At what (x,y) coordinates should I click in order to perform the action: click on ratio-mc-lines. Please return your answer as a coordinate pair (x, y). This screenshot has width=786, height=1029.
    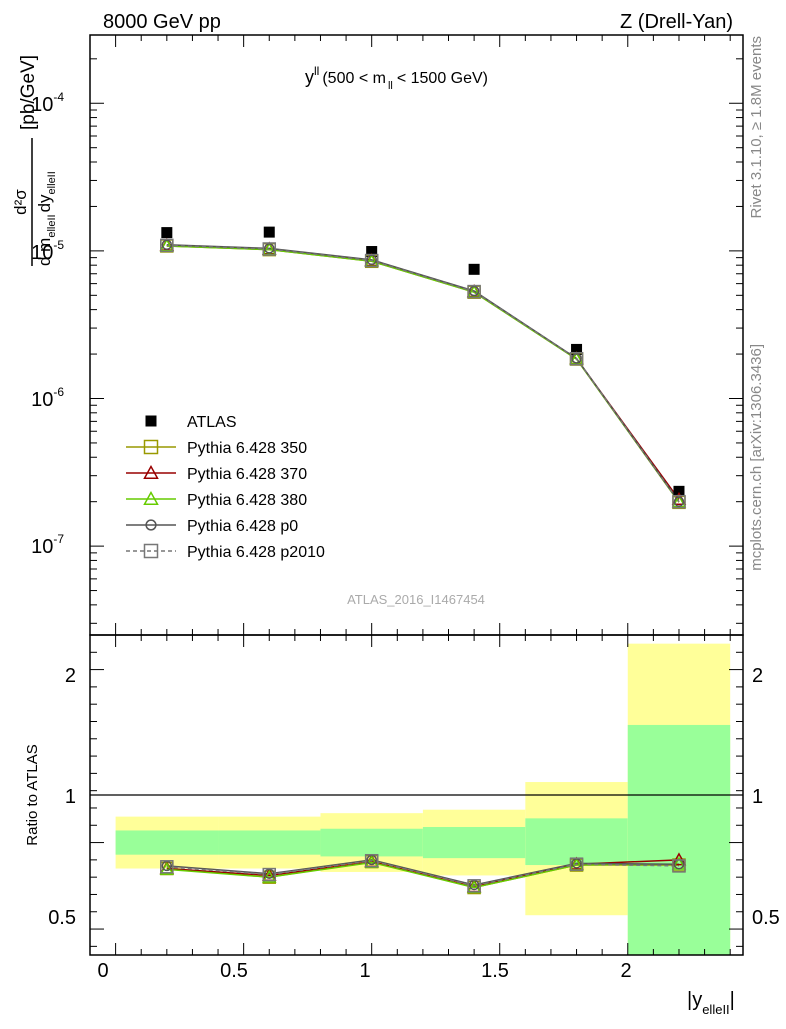
    Looking at the image, I should click on (423, 874).